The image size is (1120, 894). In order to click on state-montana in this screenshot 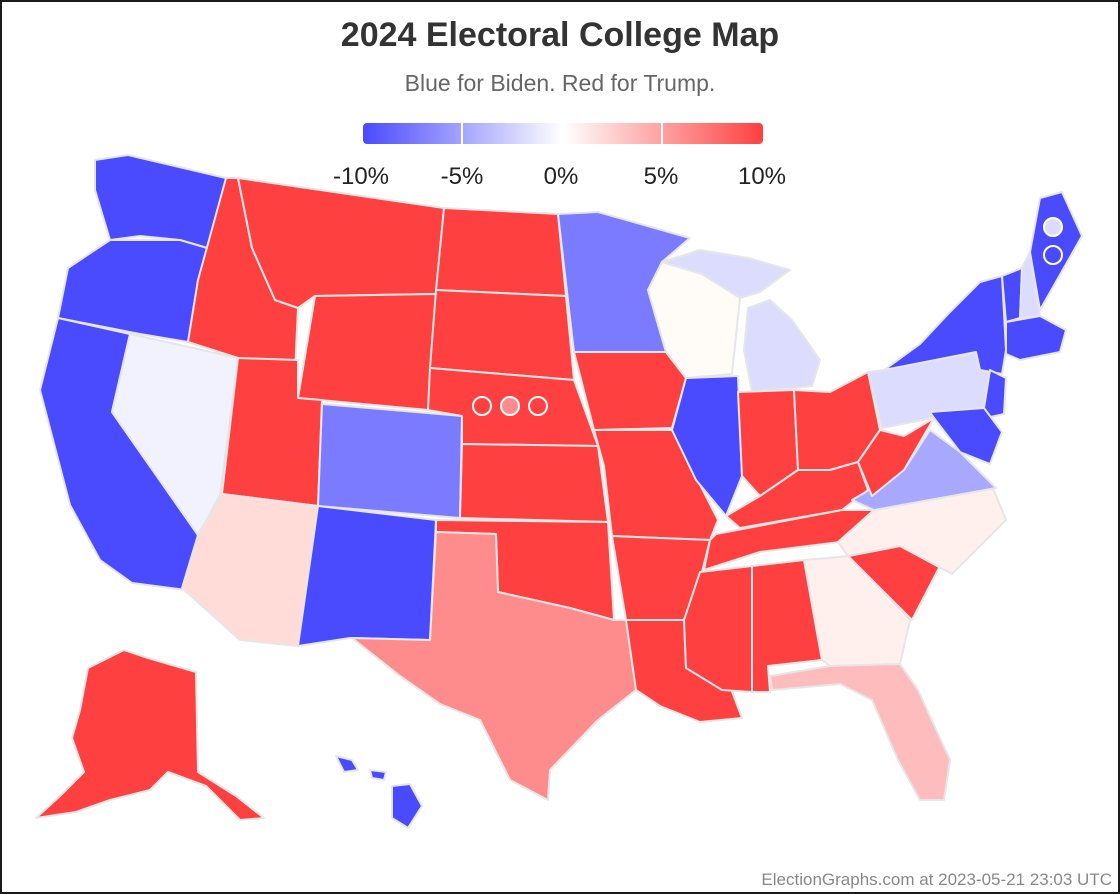, I will do `click(341, 243)`.